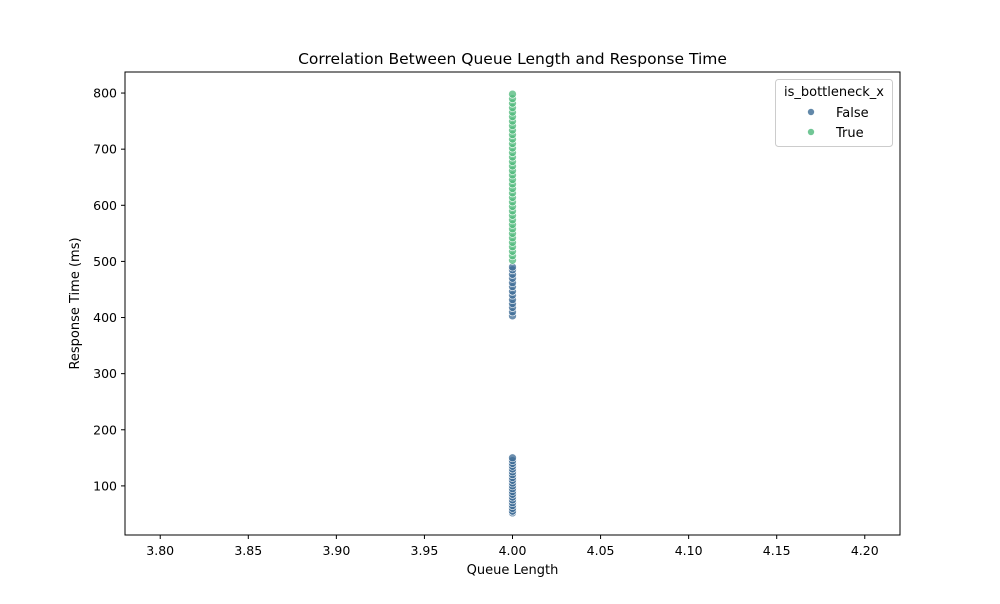 This screenshot has width=1000, height=604. Describe the element at coordinates (852, 113) in the screenshot. I see `legend-label-false: False` at that location.